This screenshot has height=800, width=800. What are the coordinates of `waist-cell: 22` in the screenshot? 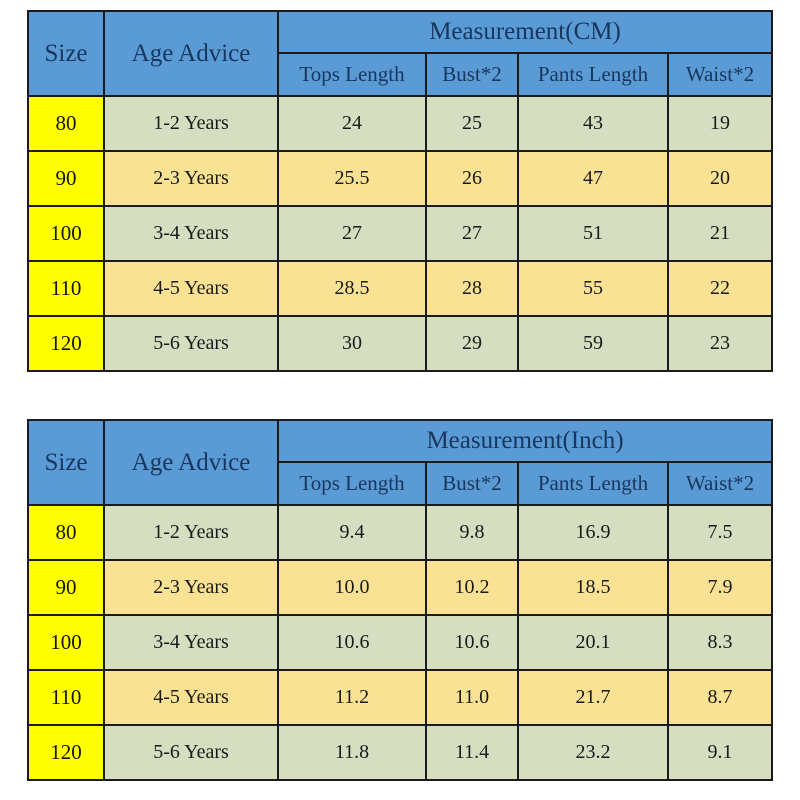 It's located at (720, 288).